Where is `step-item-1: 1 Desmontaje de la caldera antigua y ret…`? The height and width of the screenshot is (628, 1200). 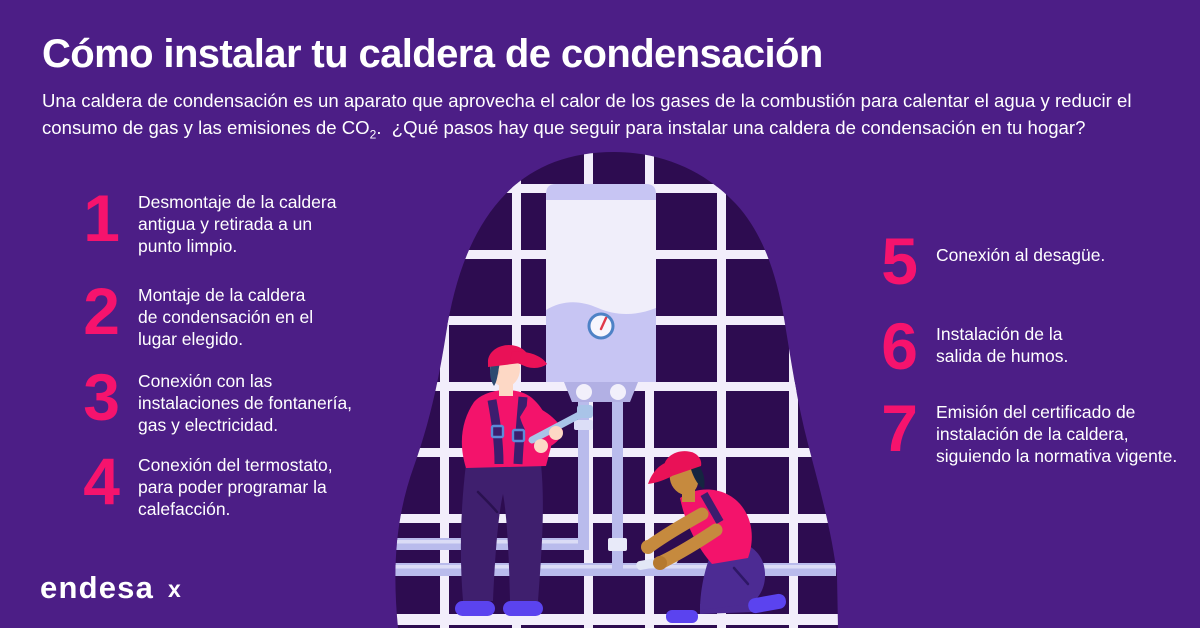
step-item-1: 1 Desmontaje de la caldera antigua y ret… is located at coordinates (224, 221).